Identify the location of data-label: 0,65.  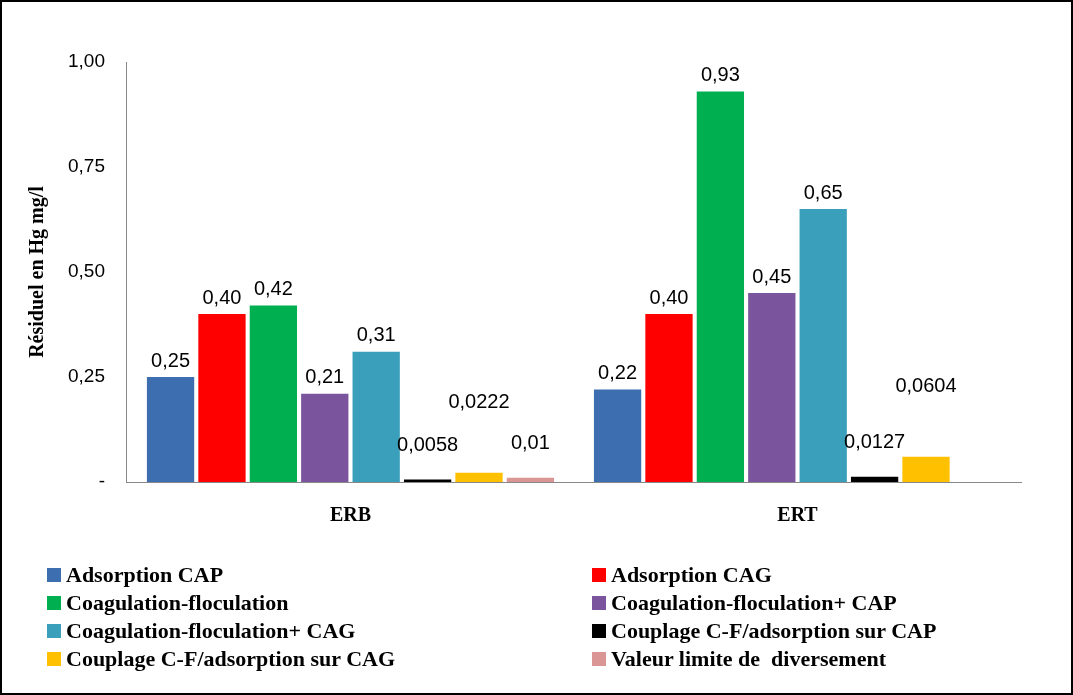
(823, 191).